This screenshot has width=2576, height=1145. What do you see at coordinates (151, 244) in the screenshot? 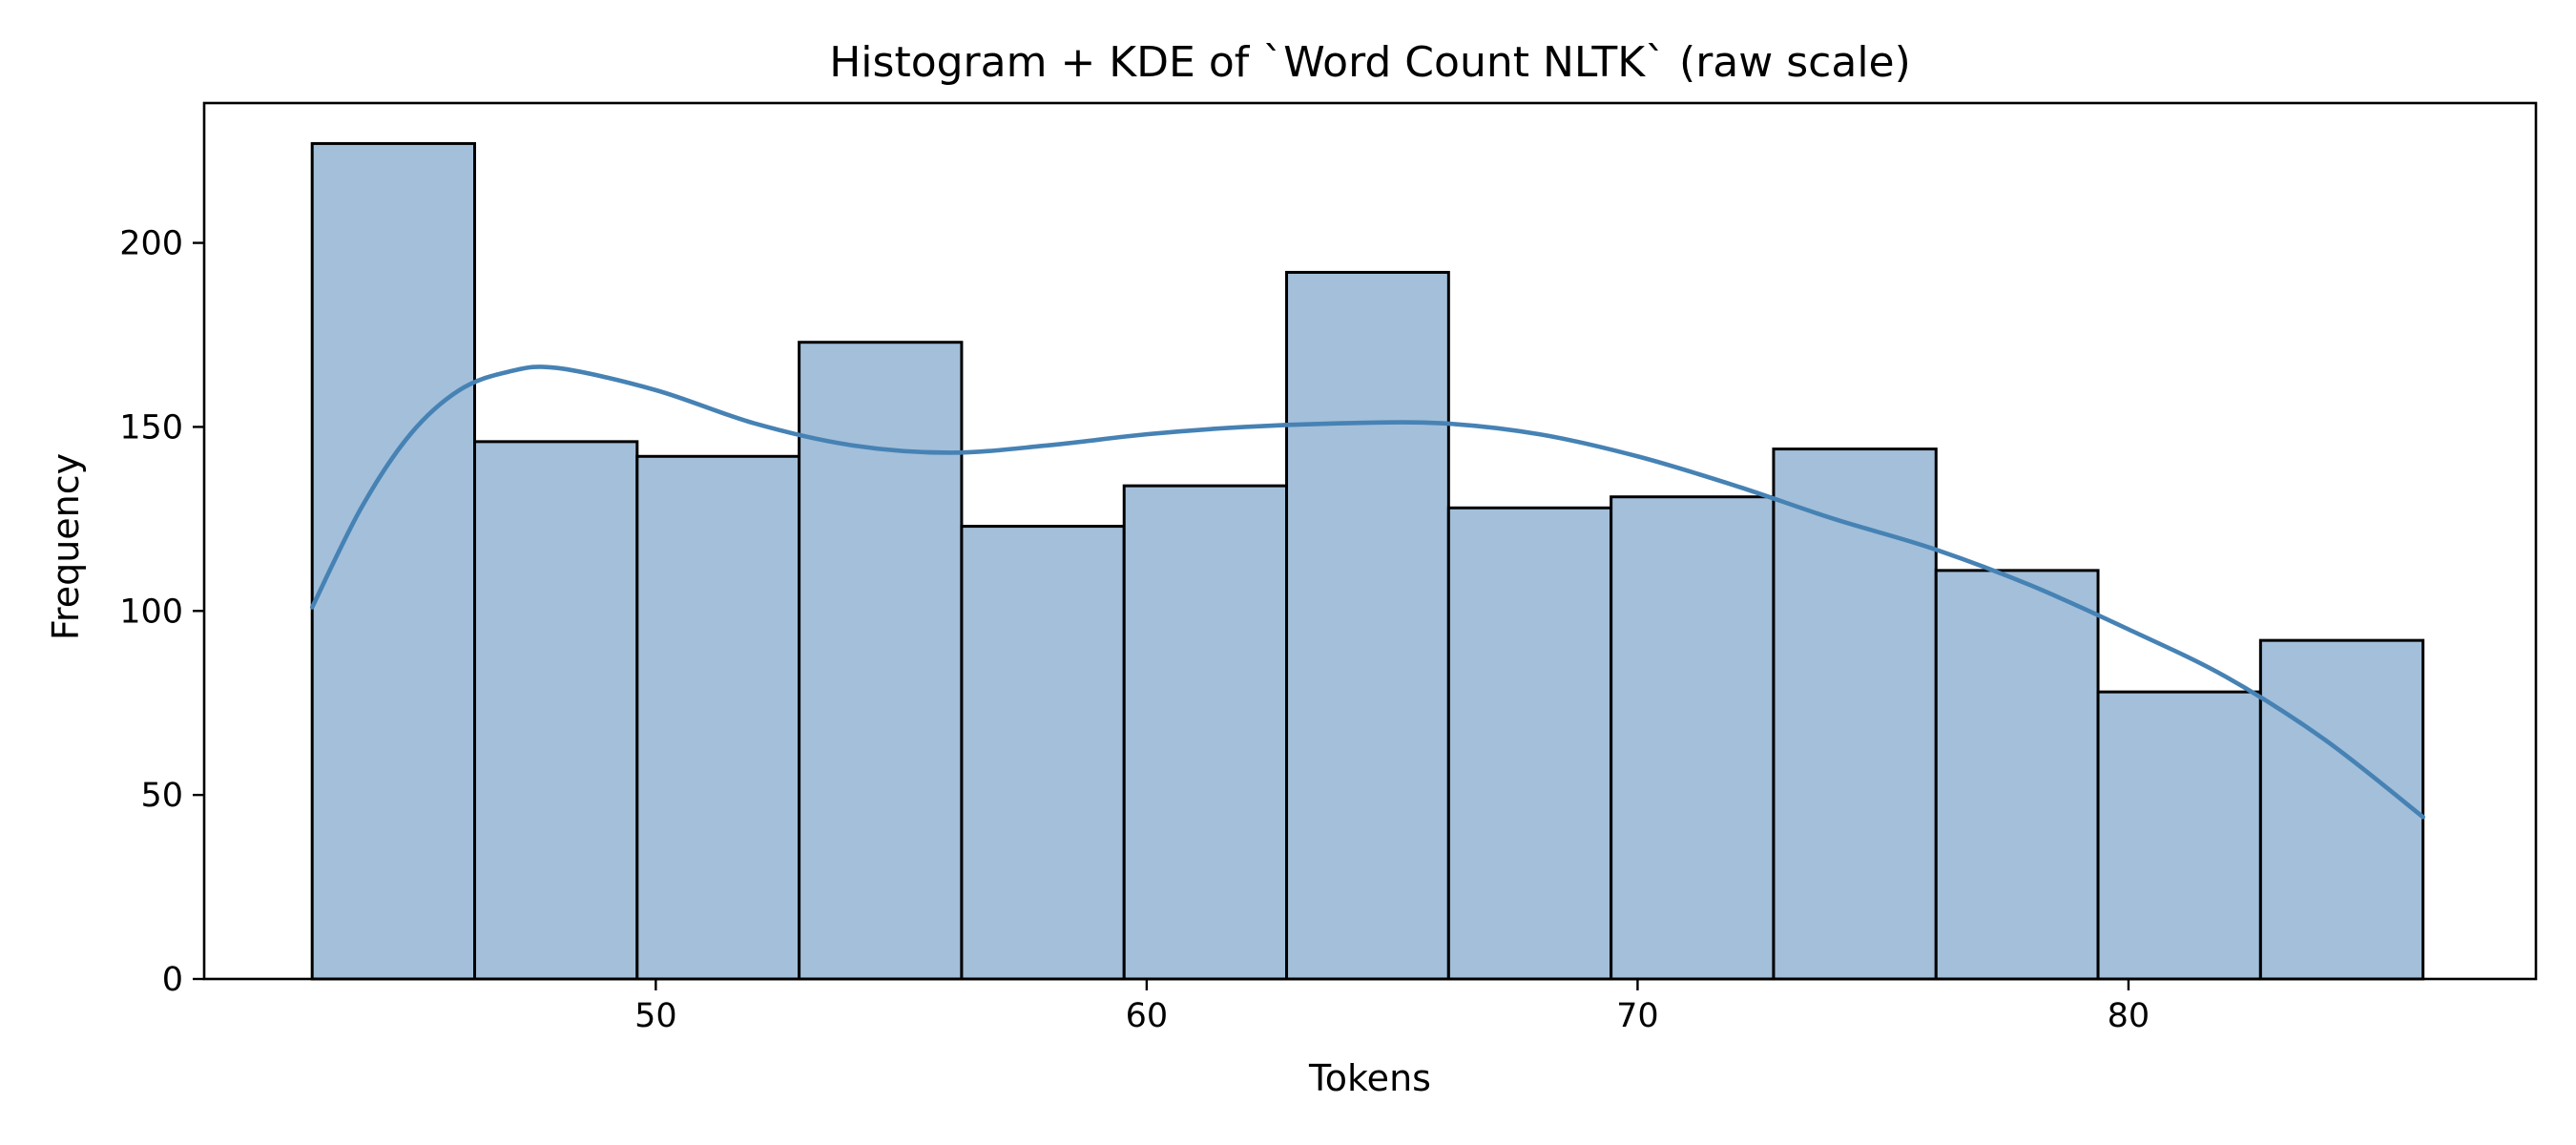
I see `y-tick-label: 200` at bounding box center [151, 244].